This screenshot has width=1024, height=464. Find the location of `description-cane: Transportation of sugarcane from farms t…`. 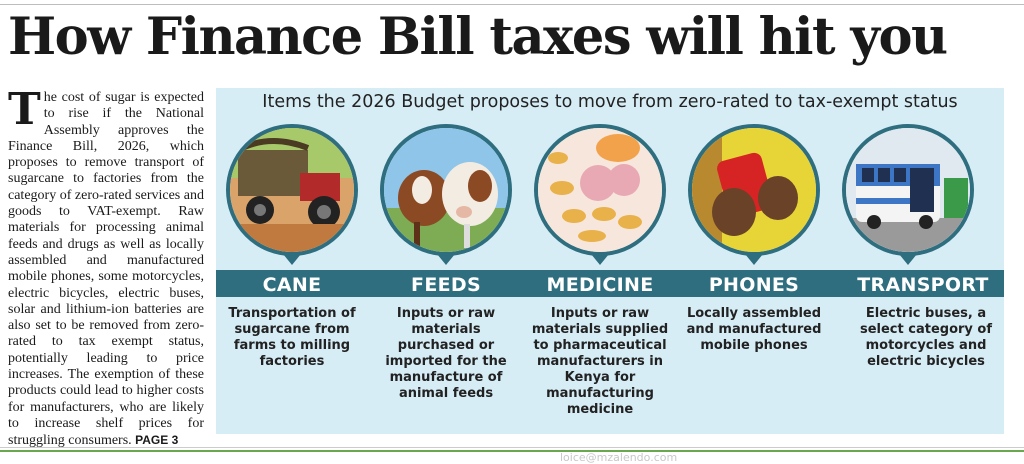

description-cane: Transportation of sugarcane from farms t… is located at coordinates (292, 337).